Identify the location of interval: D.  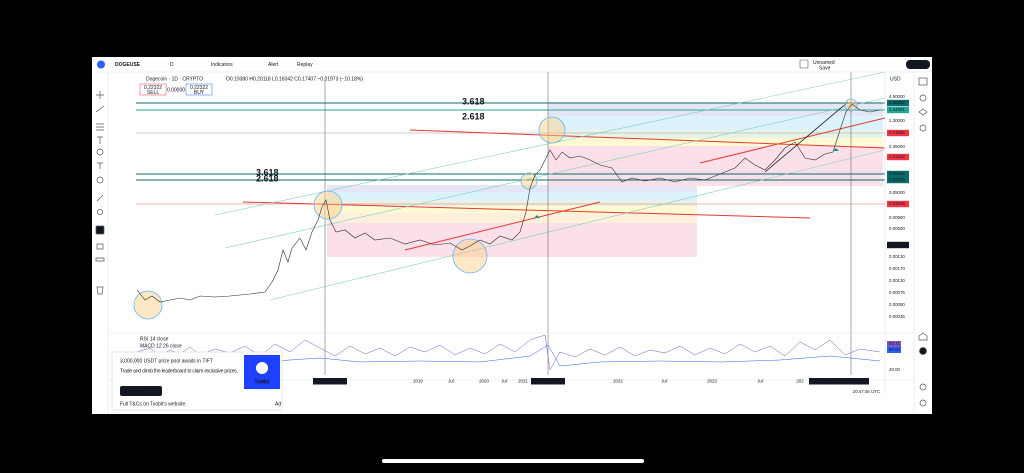
(172, 65).